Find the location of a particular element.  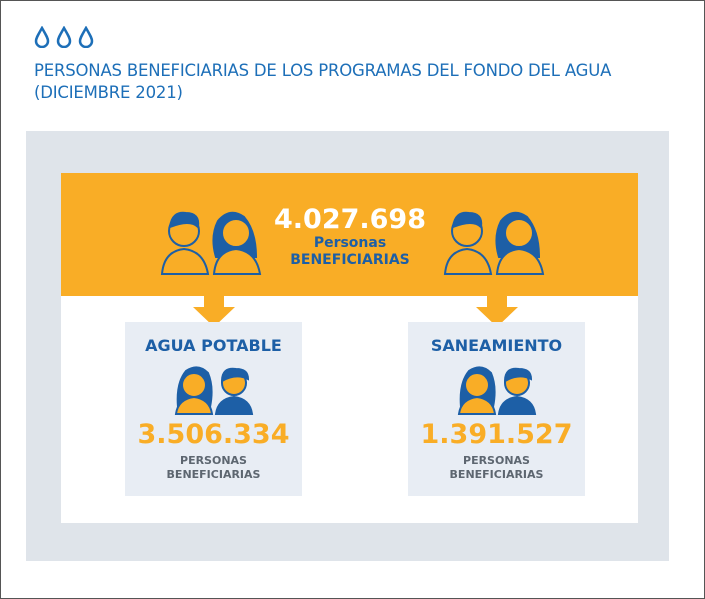

card-value: 1.391.527 is located at coordinates (496, 434).